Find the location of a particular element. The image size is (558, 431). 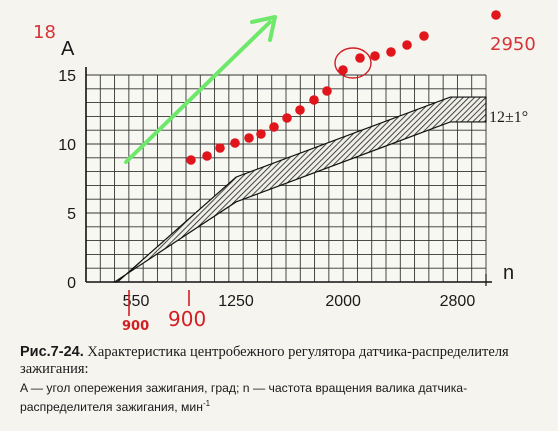

band-label: 12±1° is located at coordinates (508, 117).